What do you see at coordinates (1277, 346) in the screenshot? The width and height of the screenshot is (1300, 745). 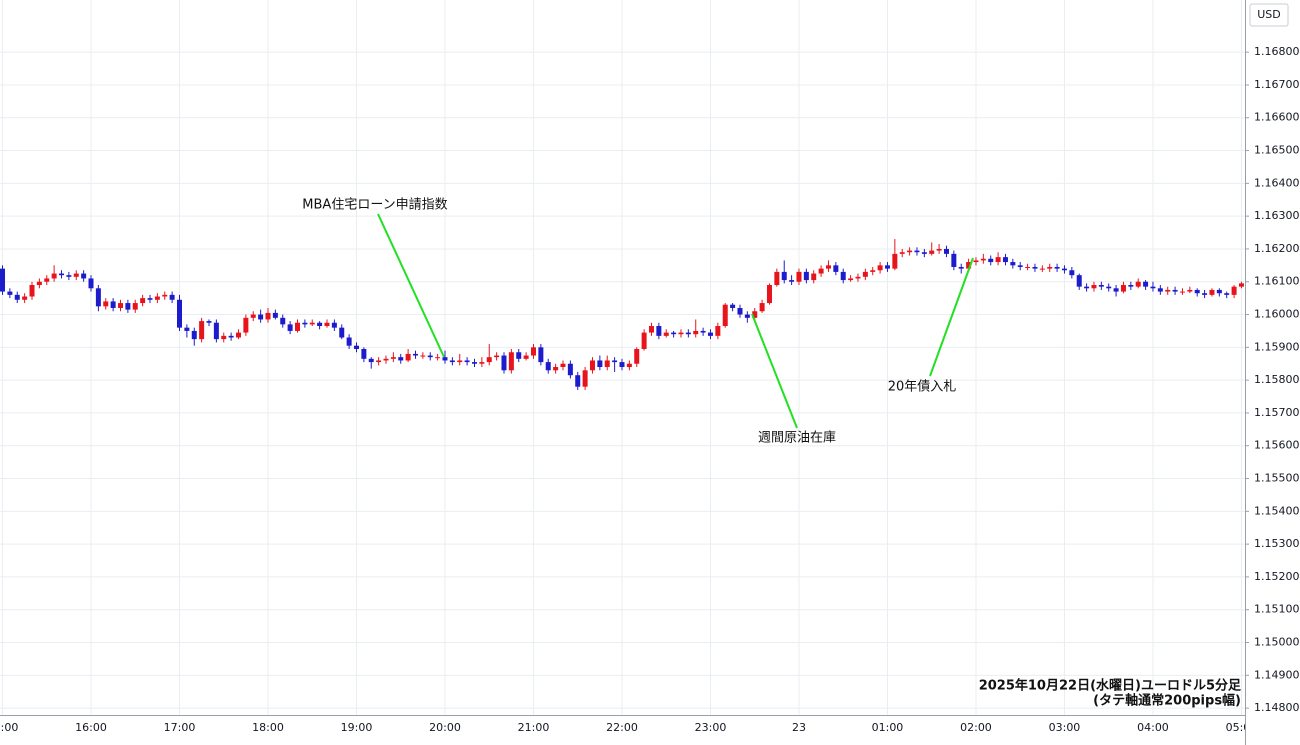 I see `y-tick-label: 1.15900` at bounding box center [1277, 346].